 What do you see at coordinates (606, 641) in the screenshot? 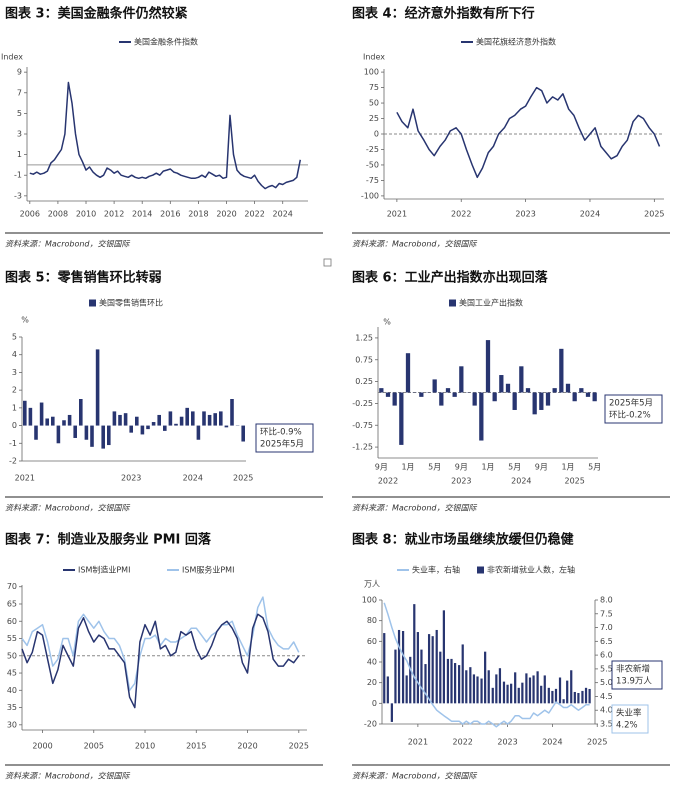
I see `y2-tick-label: 6.5` at bounding box center [606, 641].